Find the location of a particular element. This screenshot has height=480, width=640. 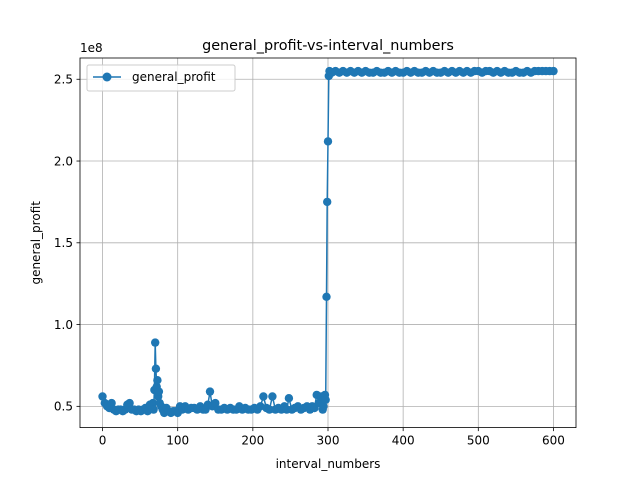

x-tick-label: 200 is located at coordinates (252, 441).